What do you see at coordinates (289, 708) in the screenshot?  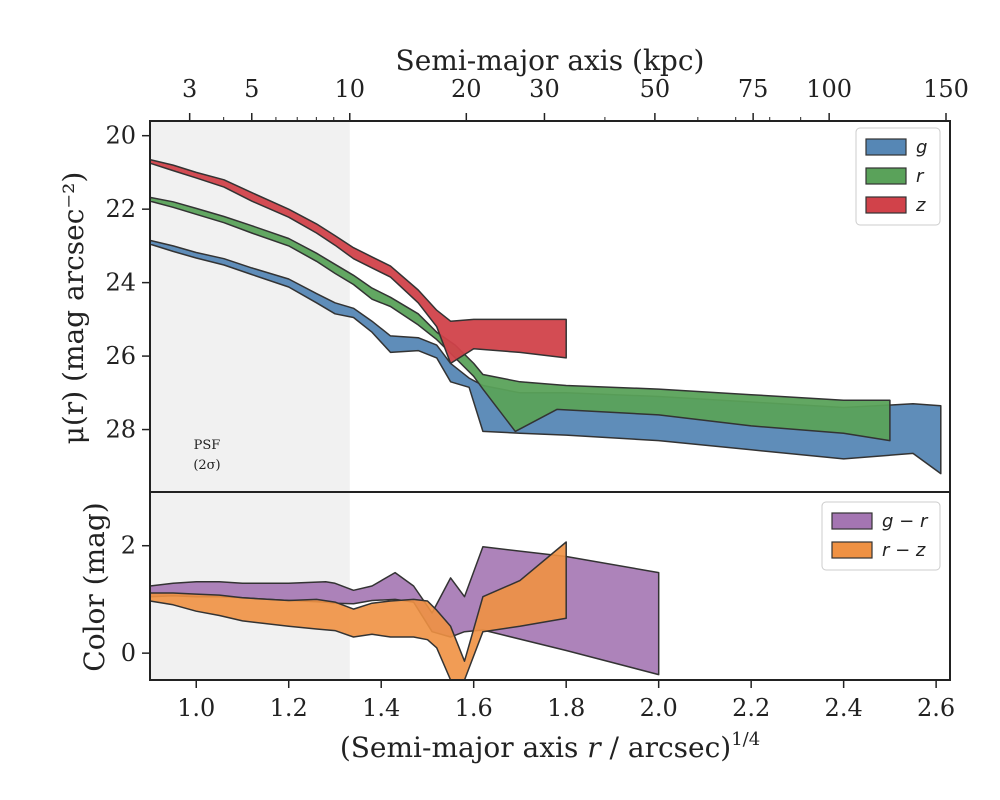 I see `x-tick-label: 1.2` at bounding box center [289, 708].